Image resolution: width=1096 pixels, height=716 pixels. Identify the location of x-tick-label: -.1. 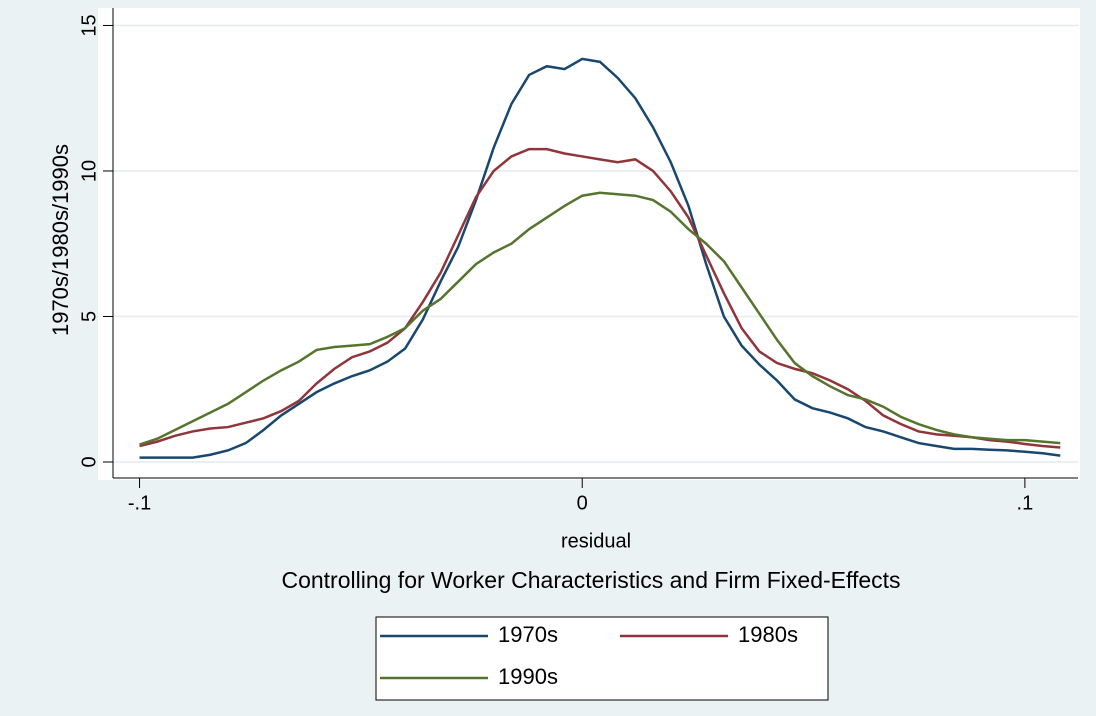
(139, 503).